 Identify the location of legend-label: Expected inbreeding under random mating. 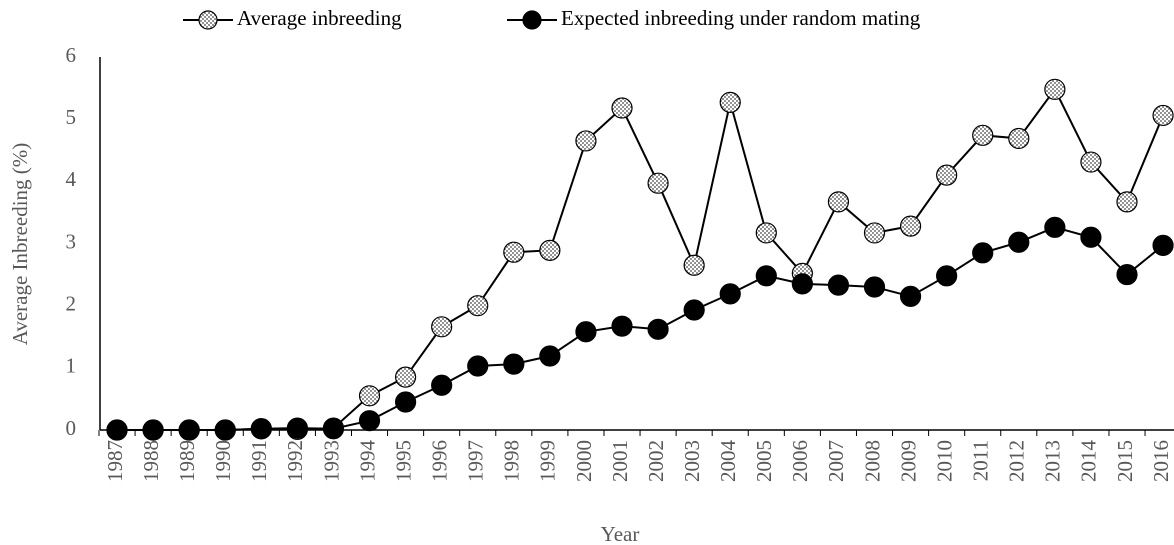
(741, 18).